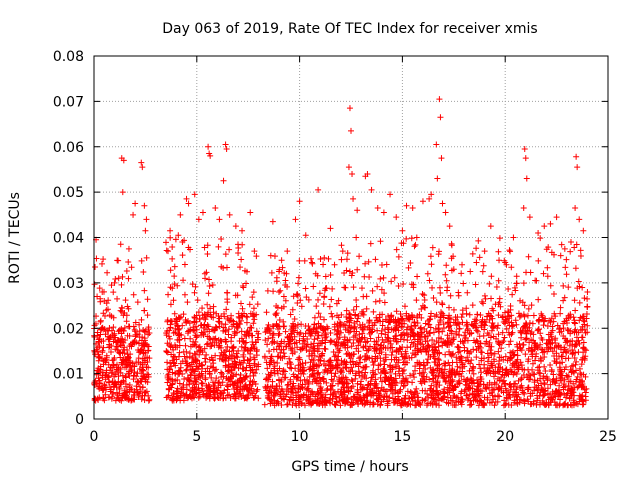 The height and width of the screenshot is (480, 640). Describe the element at coordinates (68, 57) in the screenshot. I see `y-tick-label: 0.08` at that location.